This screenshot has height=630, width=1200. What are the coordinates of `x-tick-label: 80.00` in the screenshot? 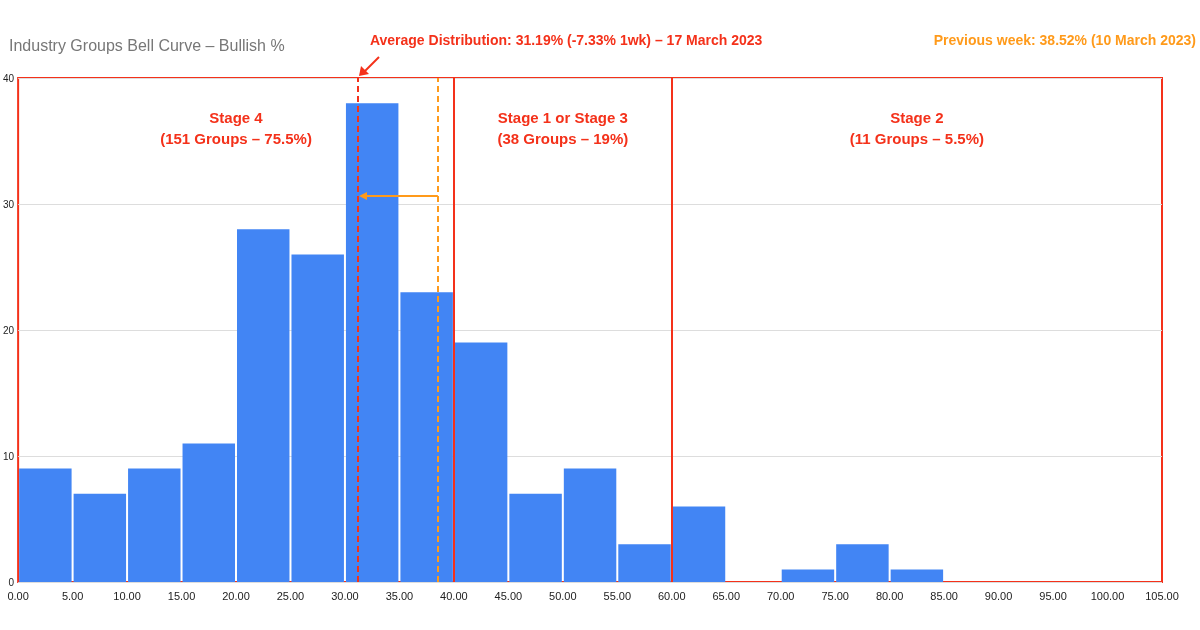 It's located at (889, 595).